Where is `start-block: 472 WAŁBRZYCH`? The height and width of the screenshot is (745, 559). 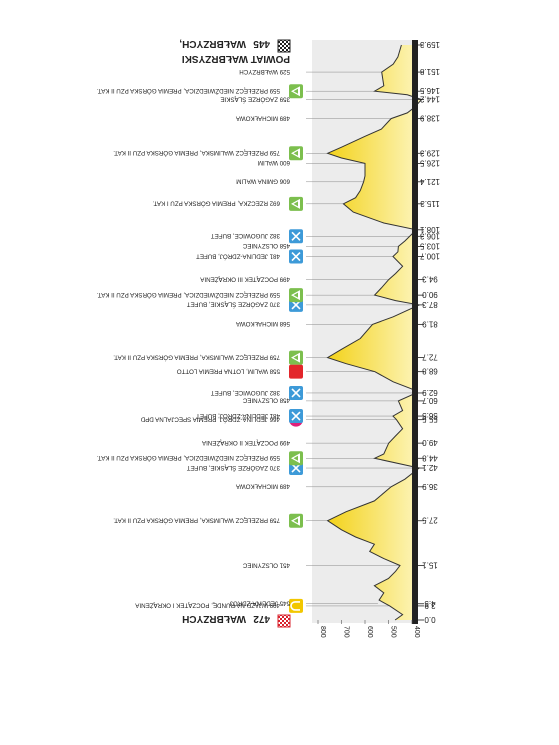
start-block: 472 WAŁBRZYCH is located at coordinates (236, 620).